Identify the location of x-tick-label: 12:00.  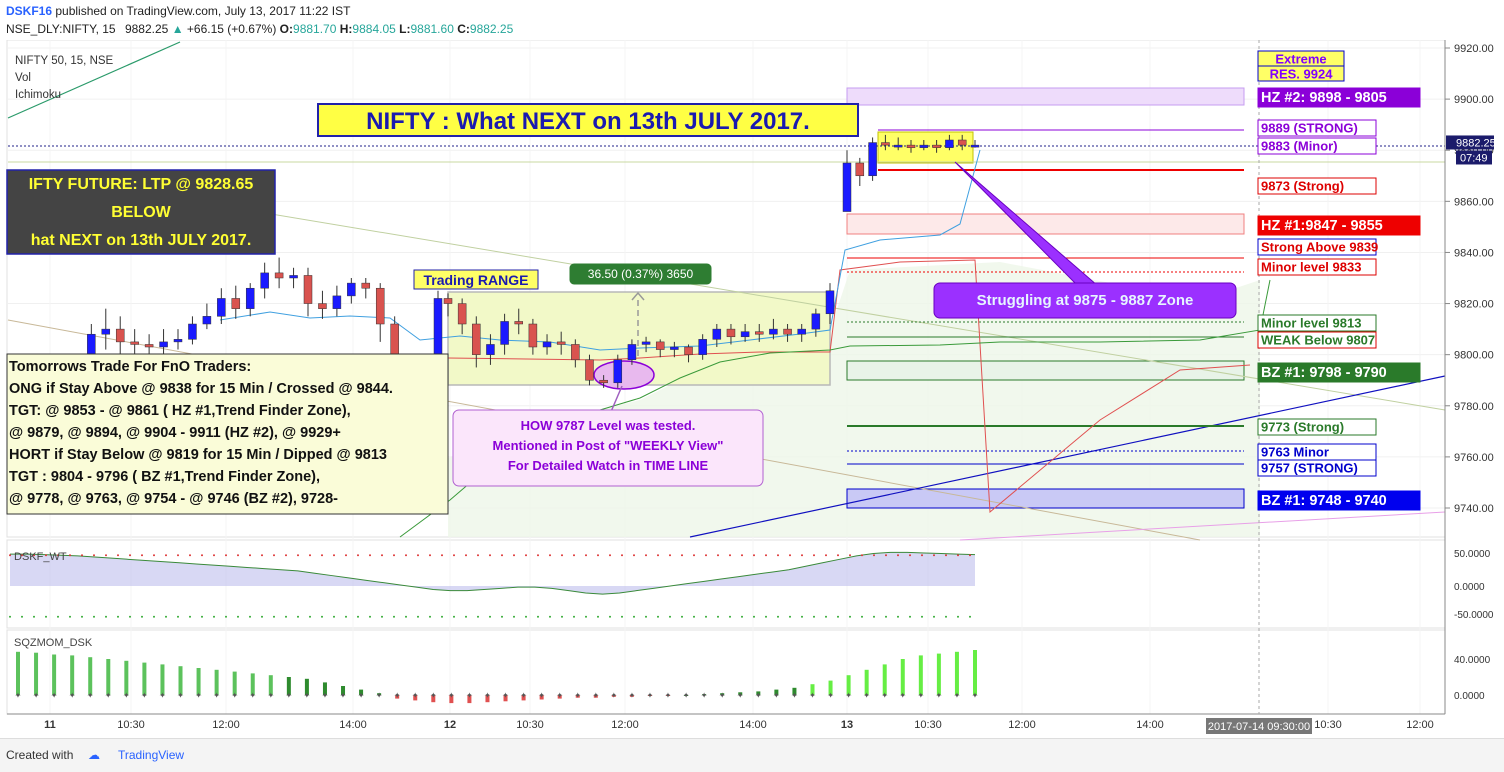
(1420, 725).